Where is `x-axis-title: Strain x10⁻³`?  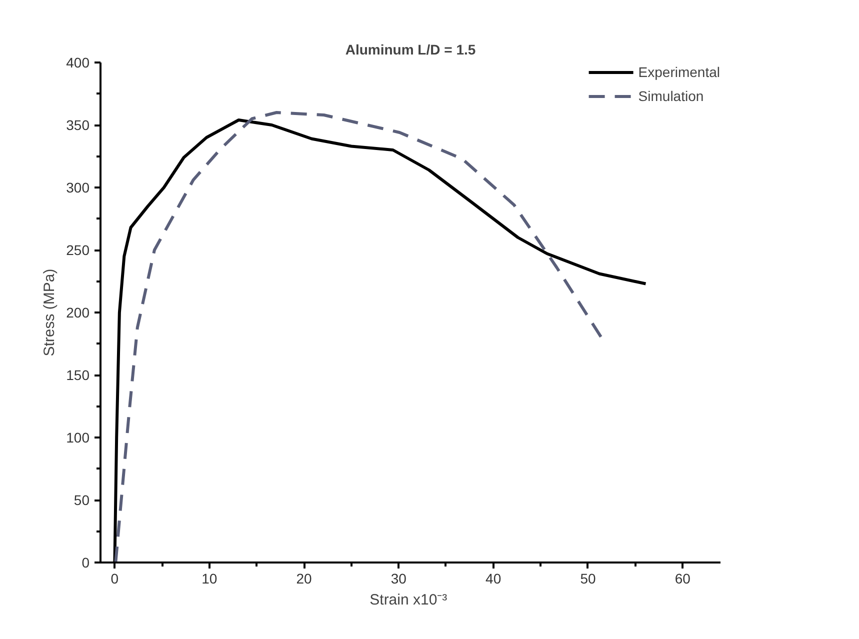 x-axis-title: Strain x10⁻³ is located at coordinates (409, 600).